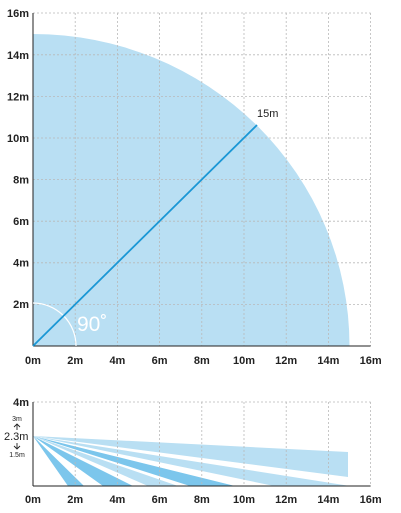 The image size is (401, 513). I want to click on side-y-top-label: 4m, so click(21, 403).